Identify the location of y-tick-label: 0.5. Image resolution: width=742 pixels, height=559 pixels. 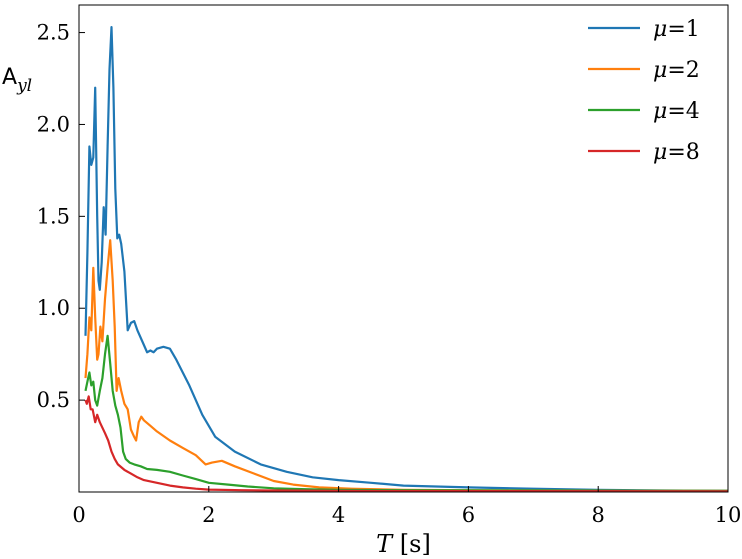
(53, 400).